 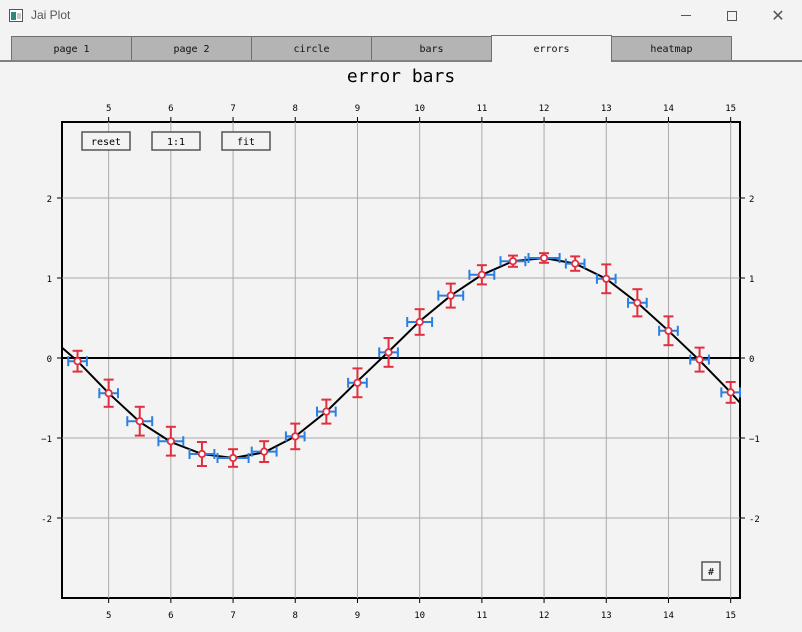 What do you see at coordinates (544, 616) in the screenshot?
I see `x-tick-label-bottom: 12` at bounding box center [544, 616].